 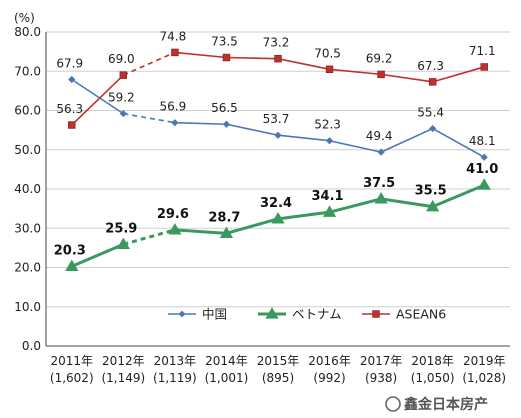 I want to click on x-category-label: 2019年, so click(x=484, y=361).